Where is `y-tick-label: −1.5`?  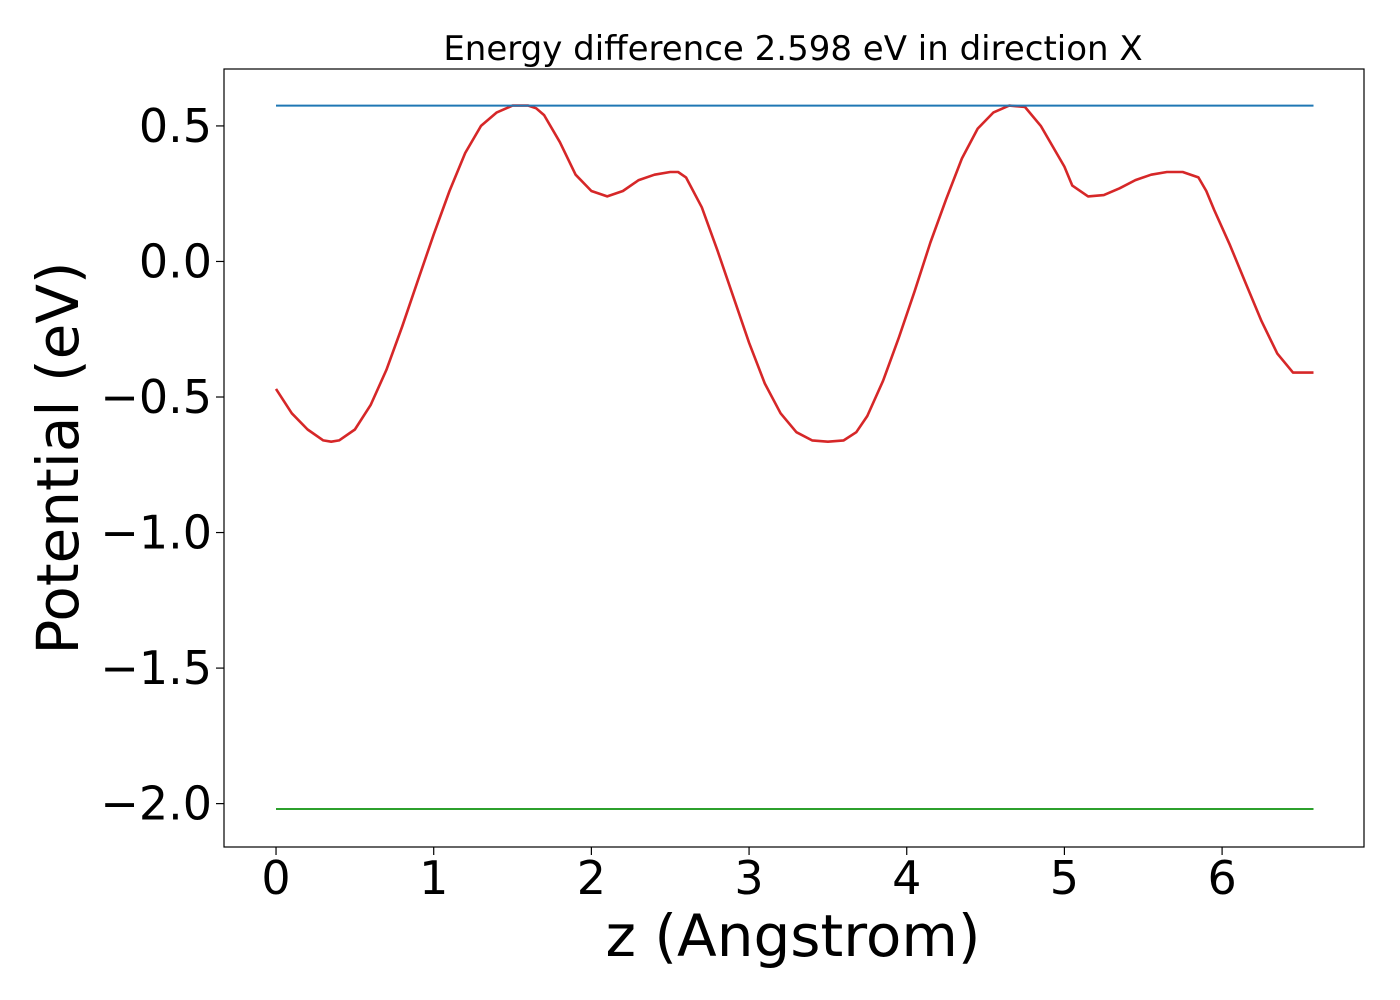
y-tick-label: −1.5 is located at coordinates (156, 668).